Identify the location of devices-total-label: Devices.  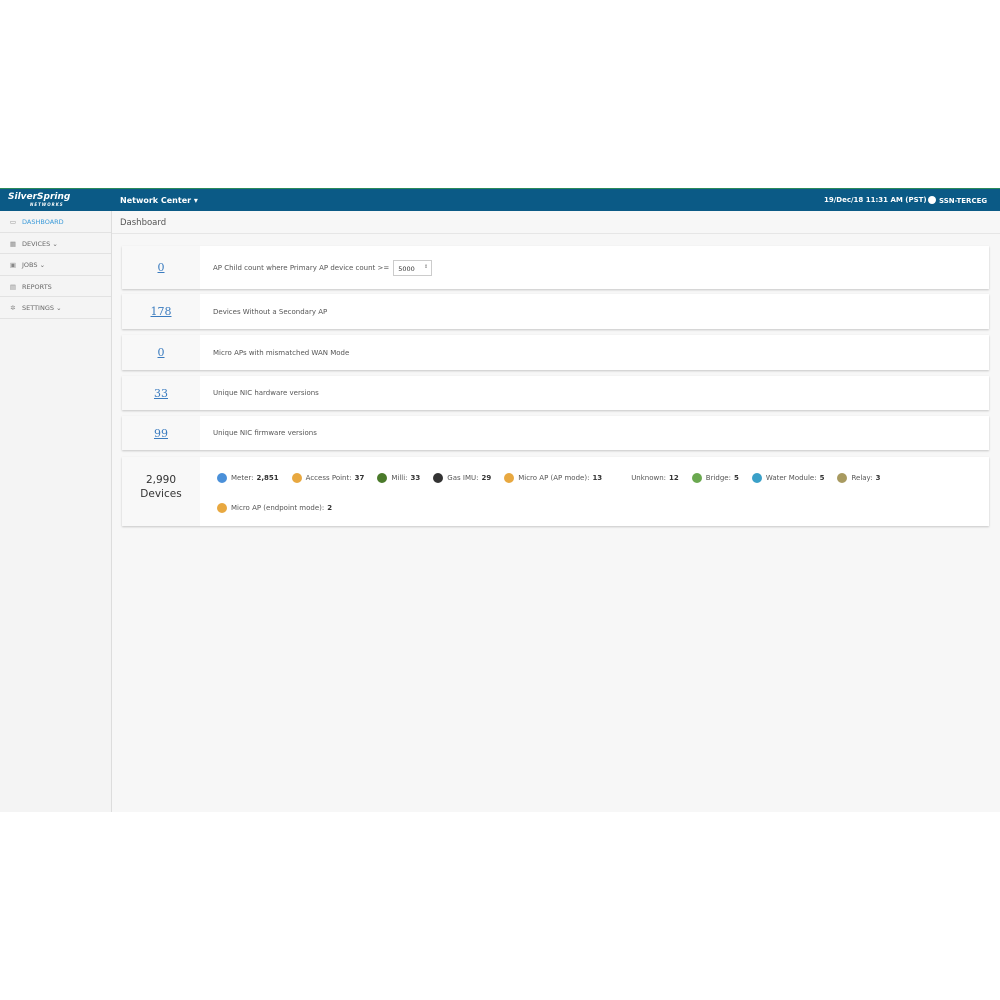
(161, 494).